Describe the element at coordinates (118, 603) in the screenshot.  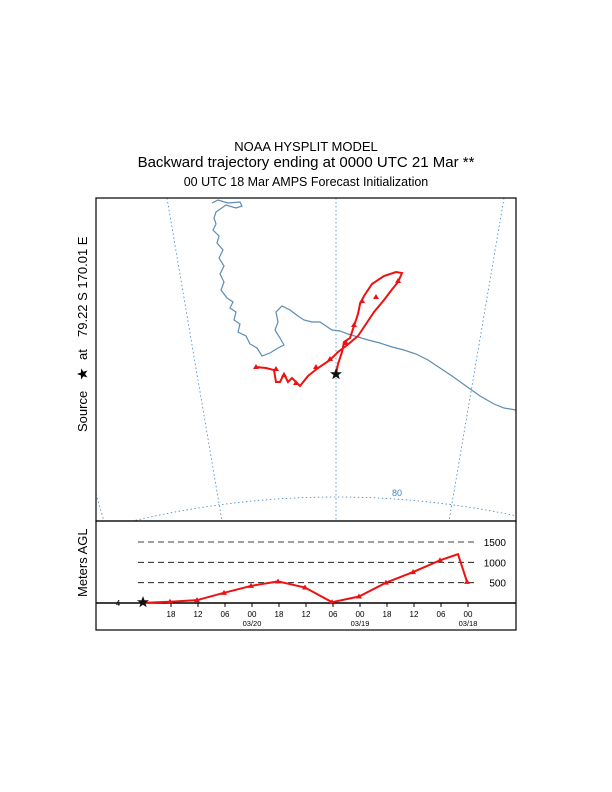
I see `source-height-label: 4` at that location.